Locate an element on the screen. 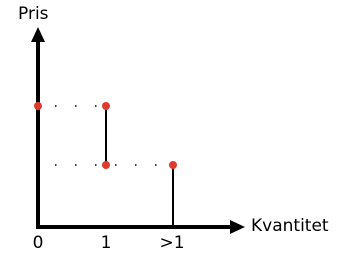 Image resolution: width=357 pixels, height=274 pixels. y-axis-label: Pris is located at coordinates (33, 14).